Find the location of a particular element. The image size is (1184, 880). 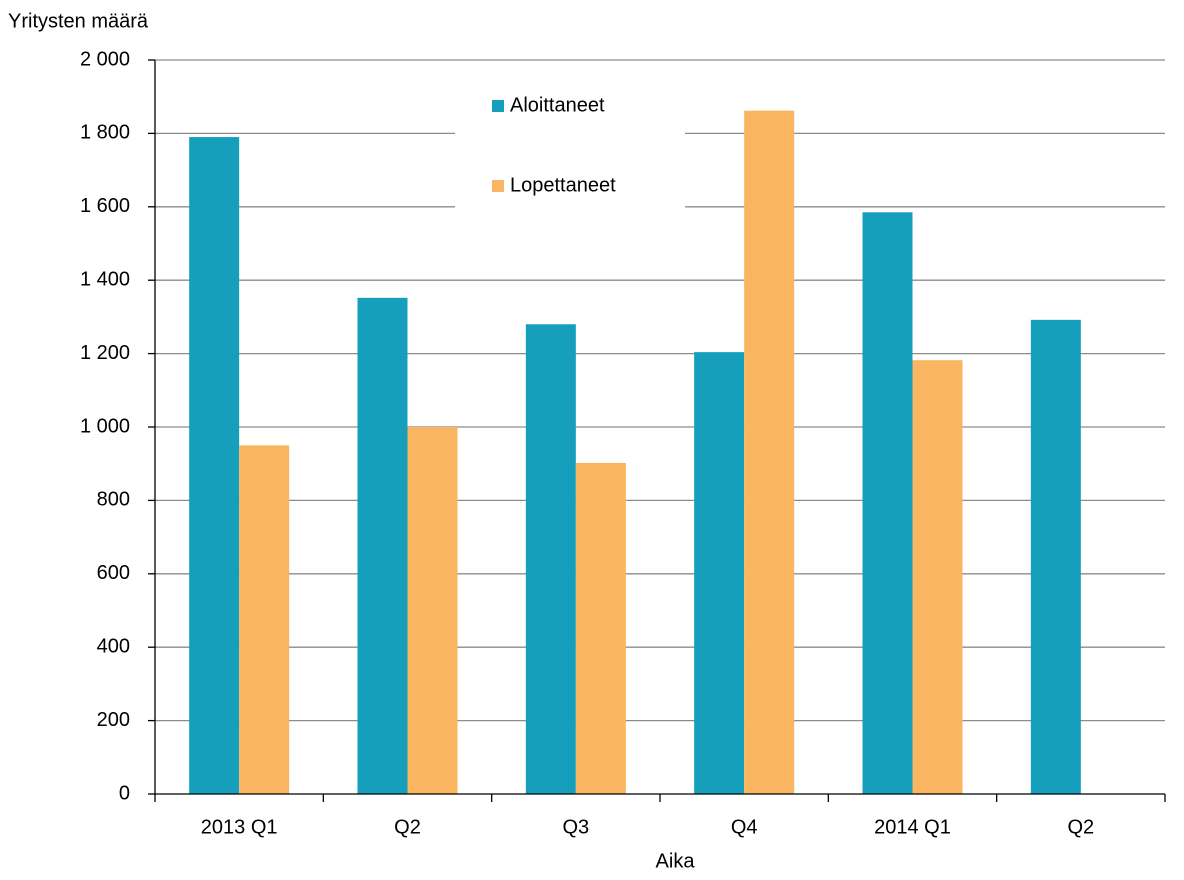

legend-label: Lopettaneet is located at coordinates (563, 185).